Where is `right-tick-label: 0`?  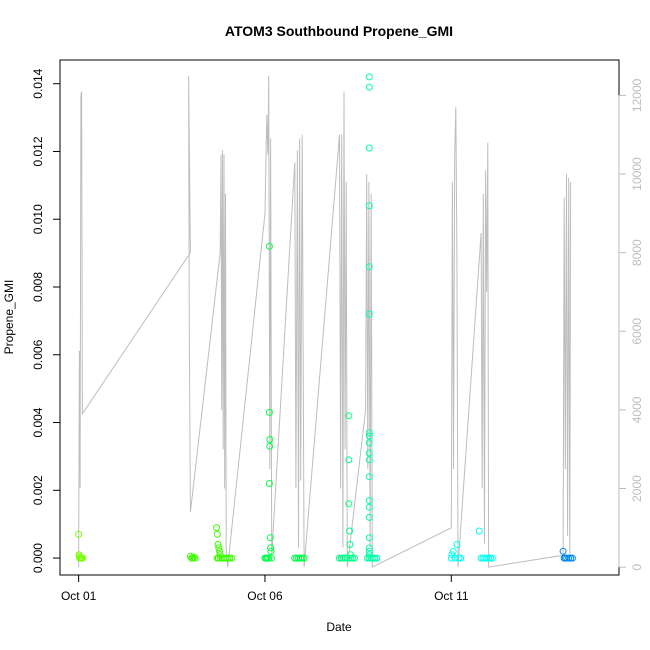 right-tick-label: 0 is located at coordinates (637, 566).